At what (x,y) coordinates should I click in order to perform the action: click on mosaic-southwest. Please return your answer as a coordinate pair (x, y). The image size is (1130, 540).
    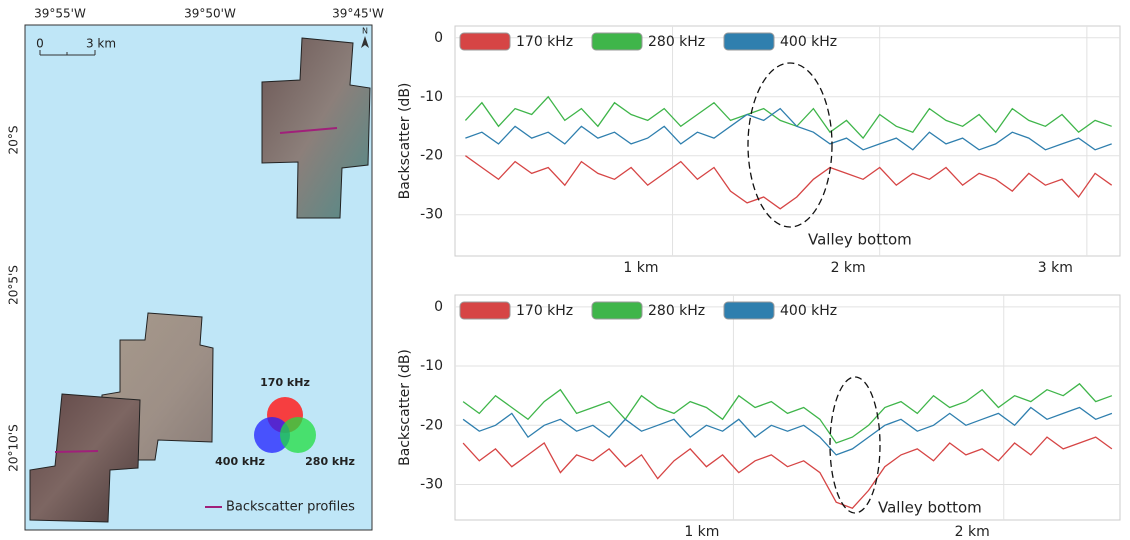
    Looking at the image, I should click on (85, 458).